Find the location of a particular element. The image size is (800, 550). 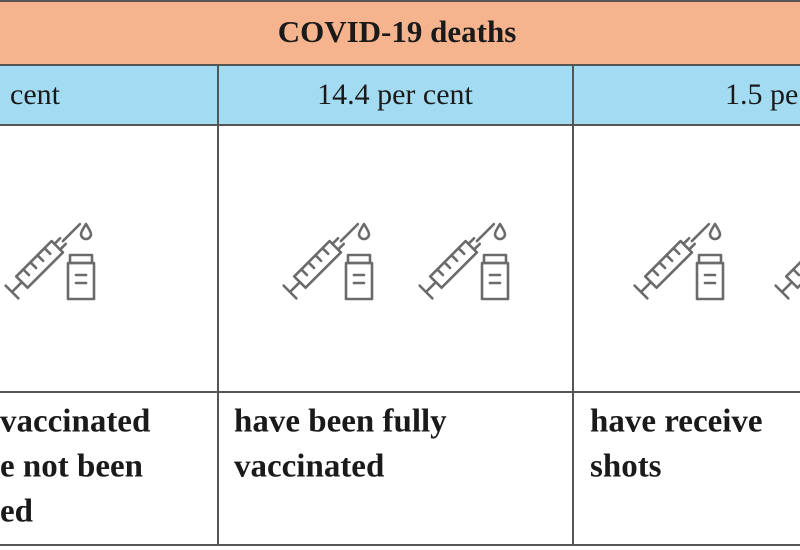

description: shots is located at coordinates (626, 467).